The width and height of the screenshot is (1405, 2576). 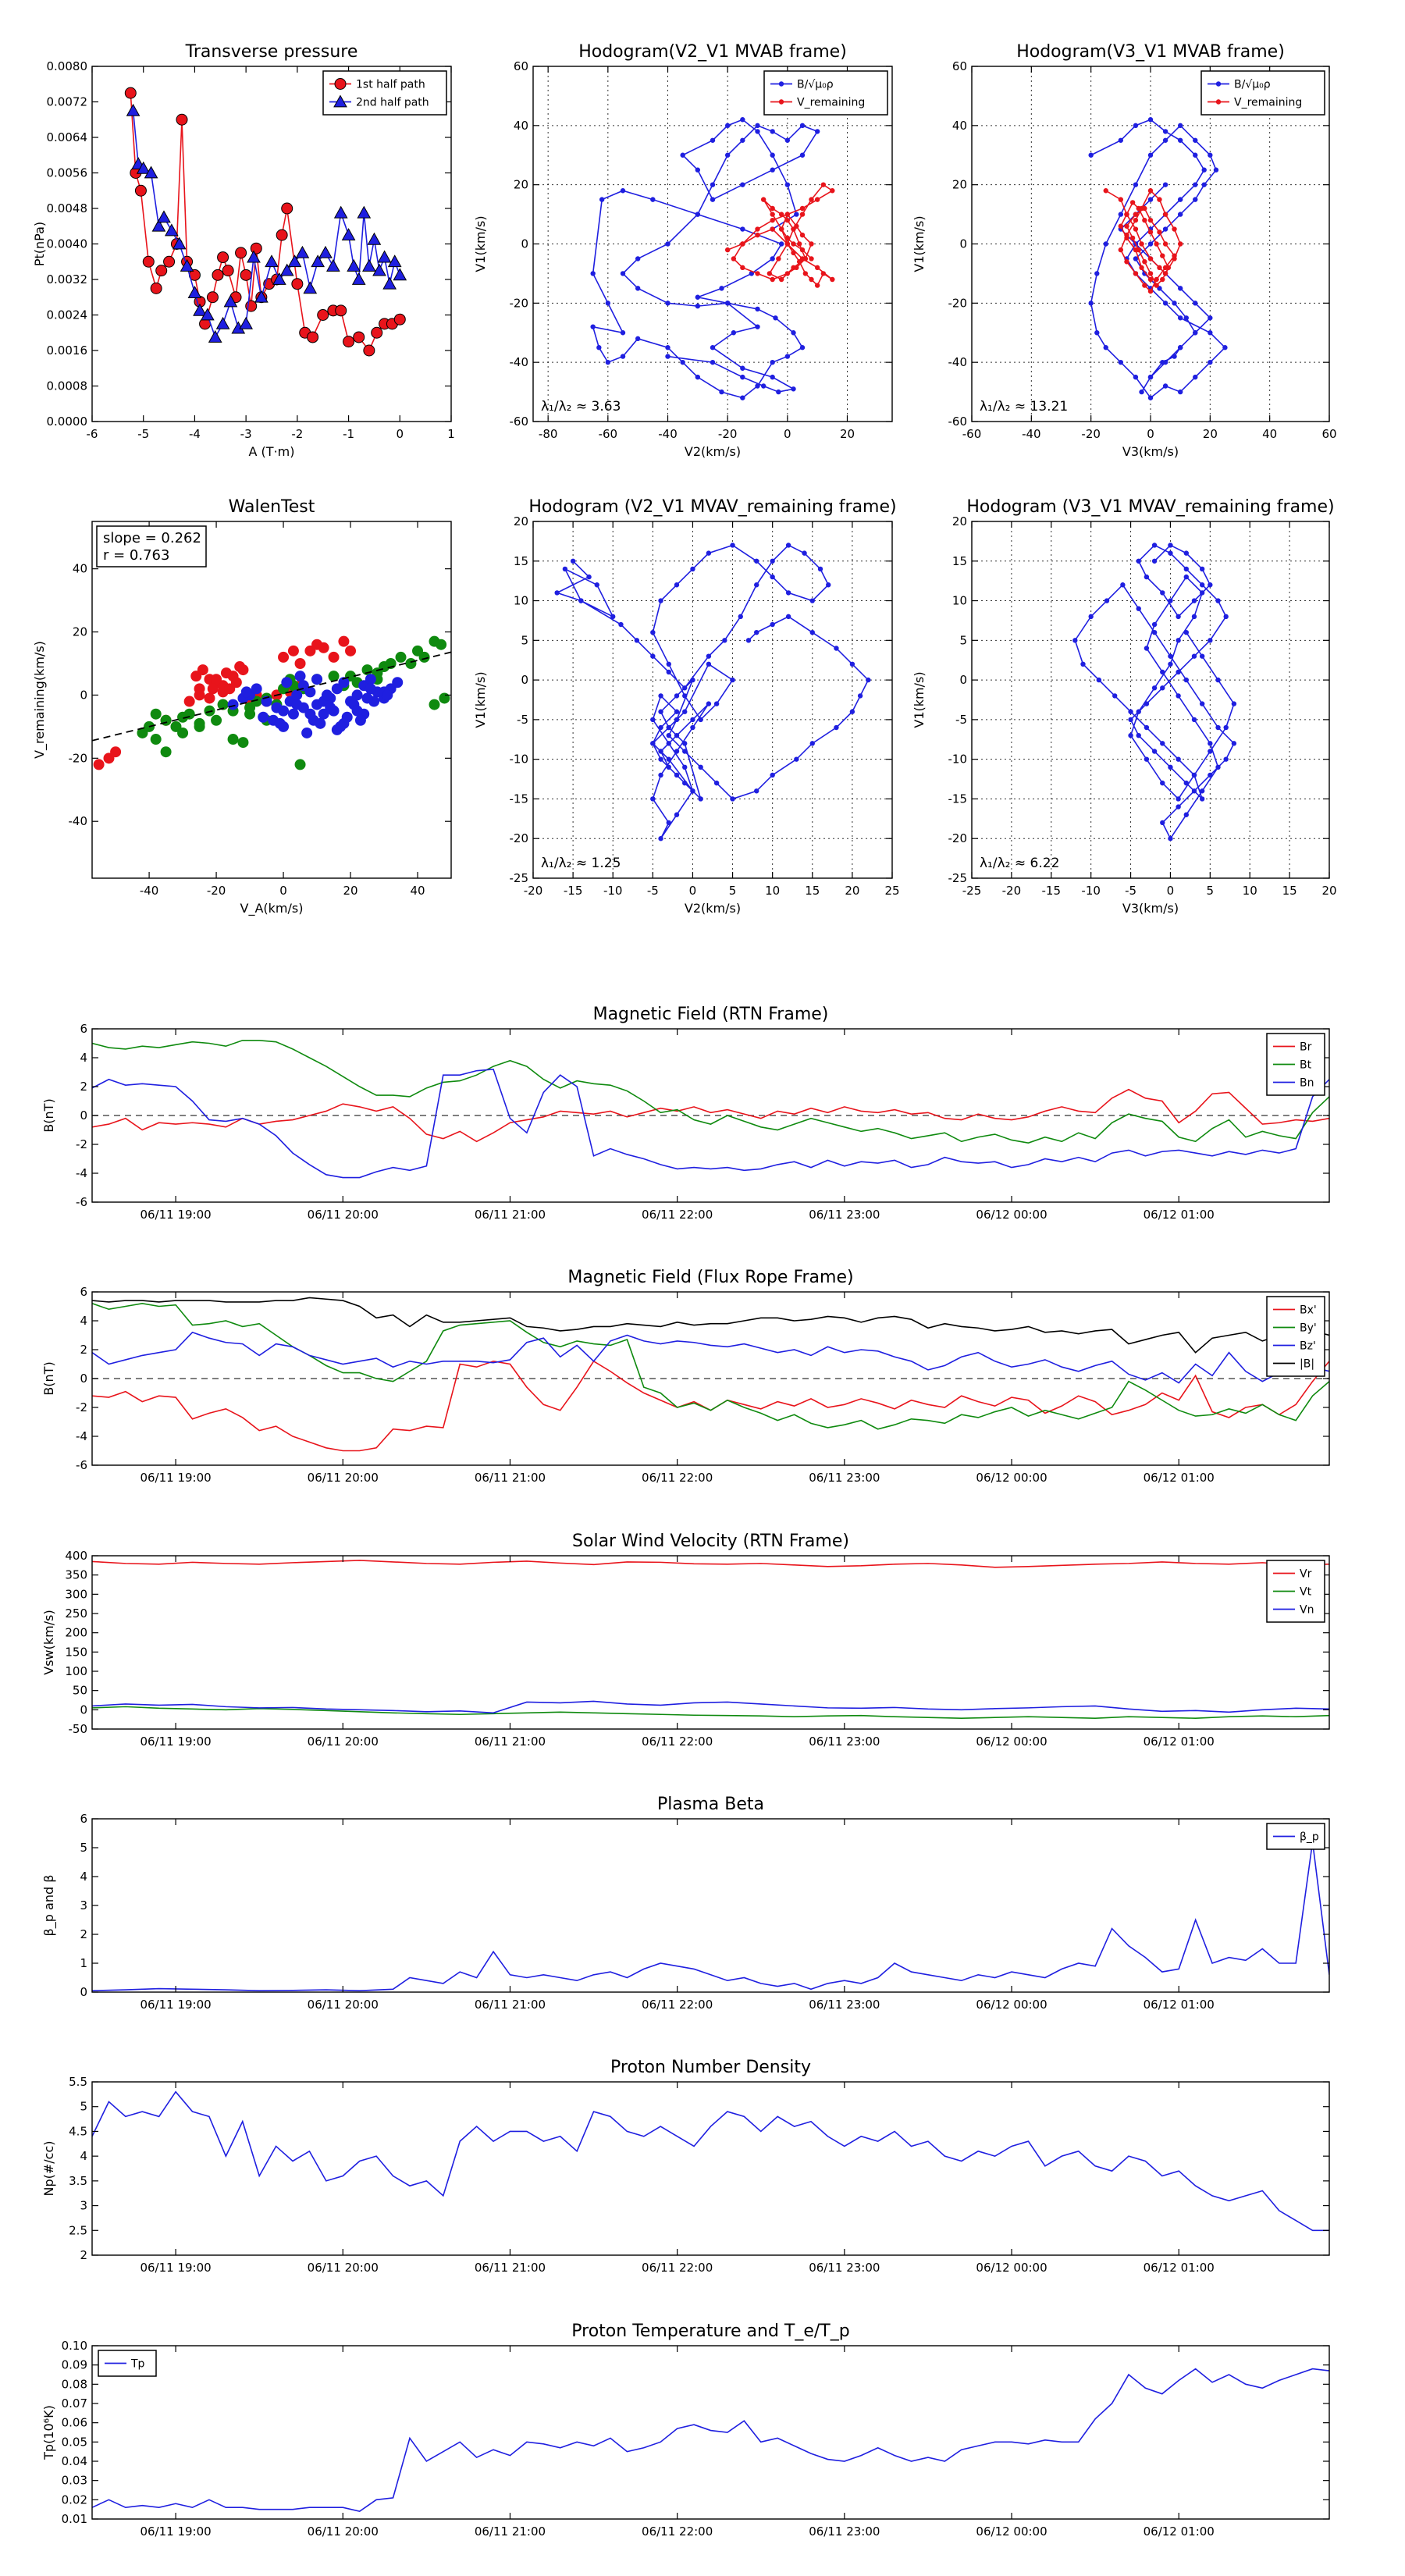 What do you see at coordinates (706, 259) in the screenshot?
I see `series-line-b` at bounding box center [706, 259].